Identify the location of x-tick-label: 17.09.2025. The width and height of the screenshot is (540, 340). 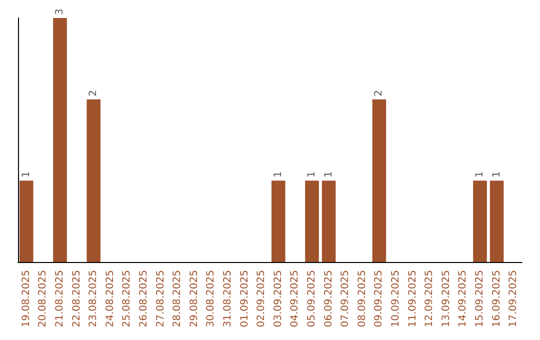
(514, 299).